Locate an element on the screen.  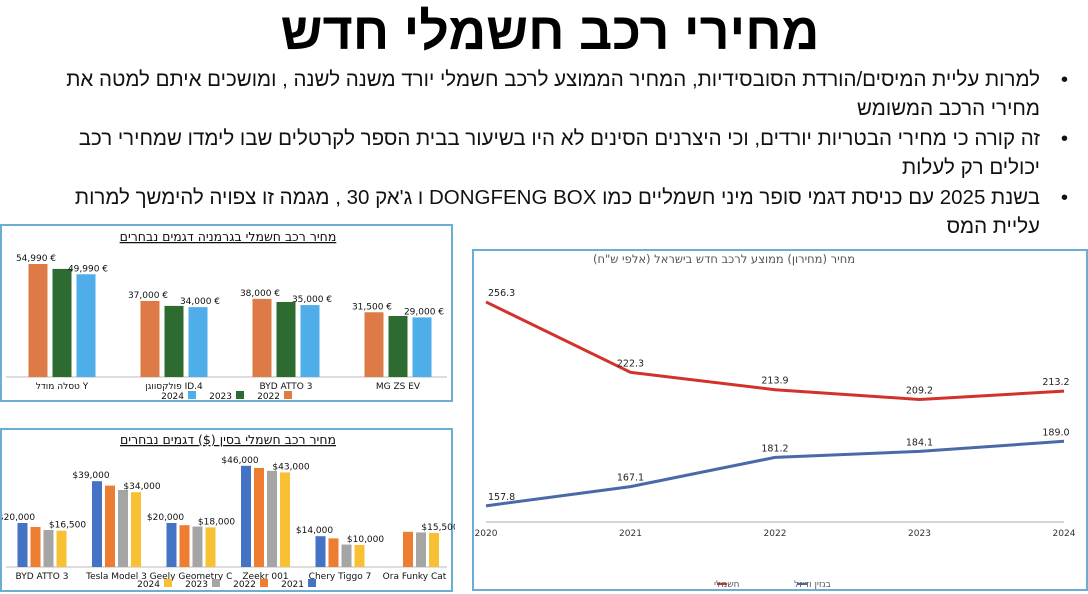
category-label: Geely Geometry C is located at coordinates (191, 577).